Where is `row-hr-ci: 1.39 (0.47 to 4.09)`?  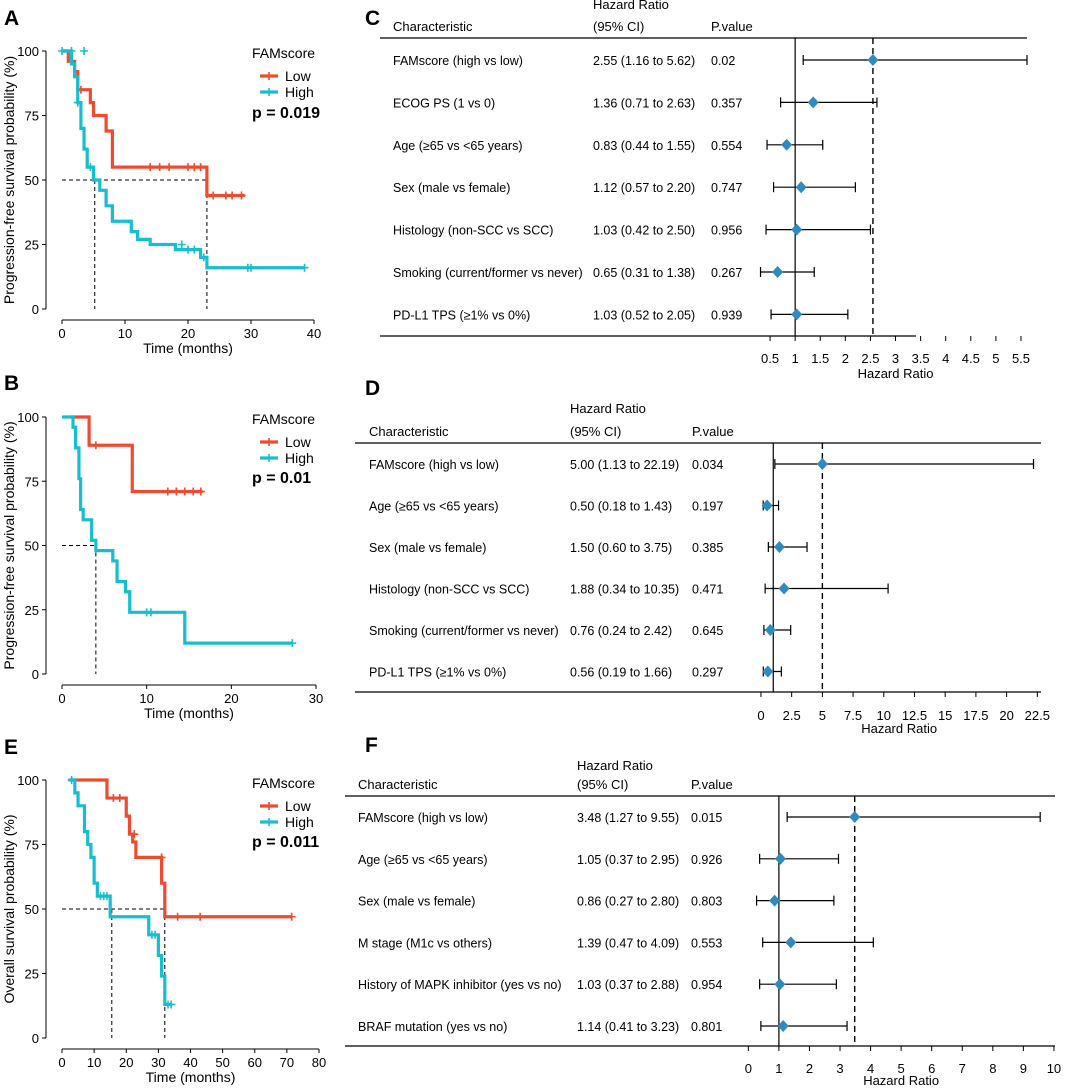 row-hr-ci: 1.39 (0.47 to 4.09) is located at coordinates (628, 943).